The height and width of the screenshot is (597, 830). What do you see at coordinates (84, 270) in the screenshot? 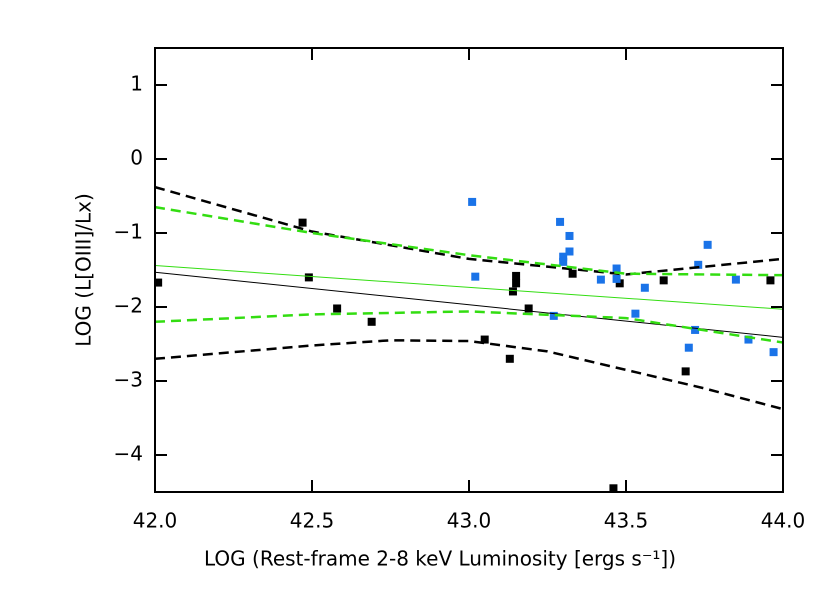
I see `y-axis-label: LOG (L[OIII]/Lx)` at bounding box center [84, 270].